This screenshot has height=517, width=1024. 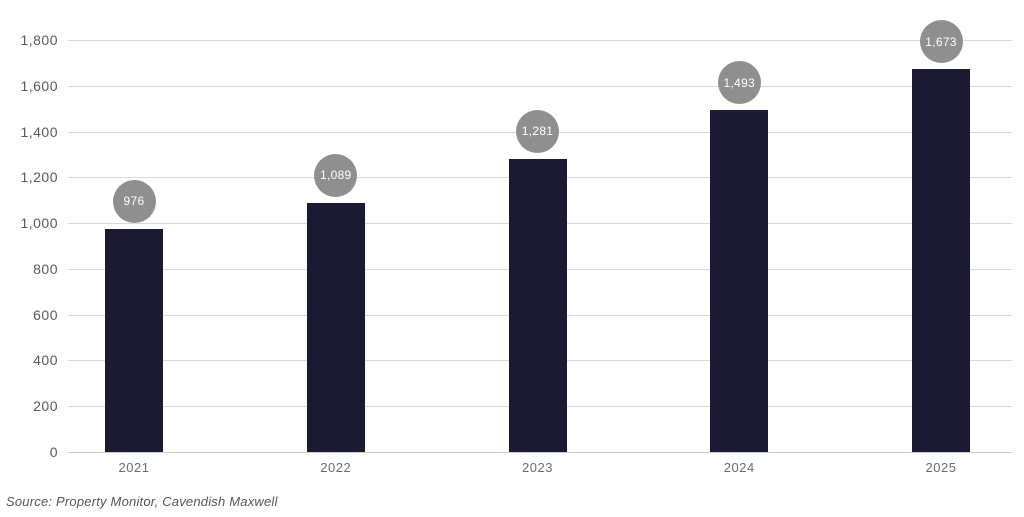 I want to click on x-axis-tick-label: 2023, so click(x=537, y=467).